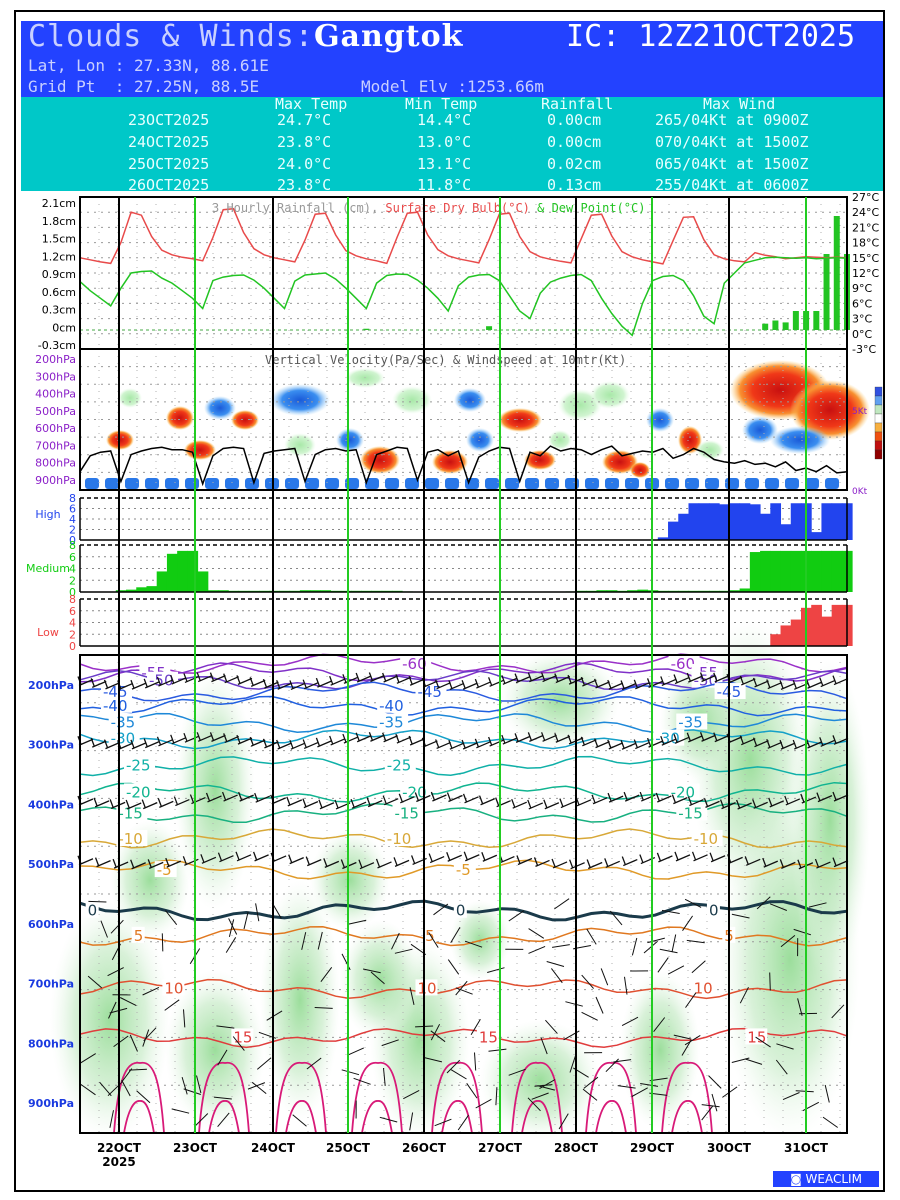 The height and width of the screenshot is (1200, 900). Describe the element at coordinates (862, 288) in the screenshot. I see `temp-tick-label: 9°C` at that location.